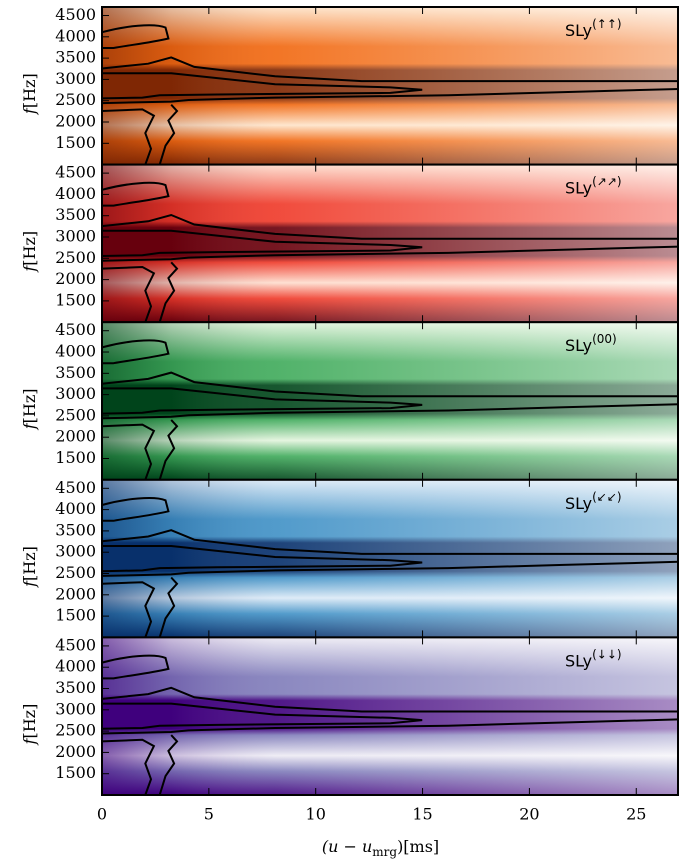 The image size is (679, 861). What do you see at coordinates (102, 814) in the screenshot?
I see `x-tick-label: 0` at bounding box center [102, 814].